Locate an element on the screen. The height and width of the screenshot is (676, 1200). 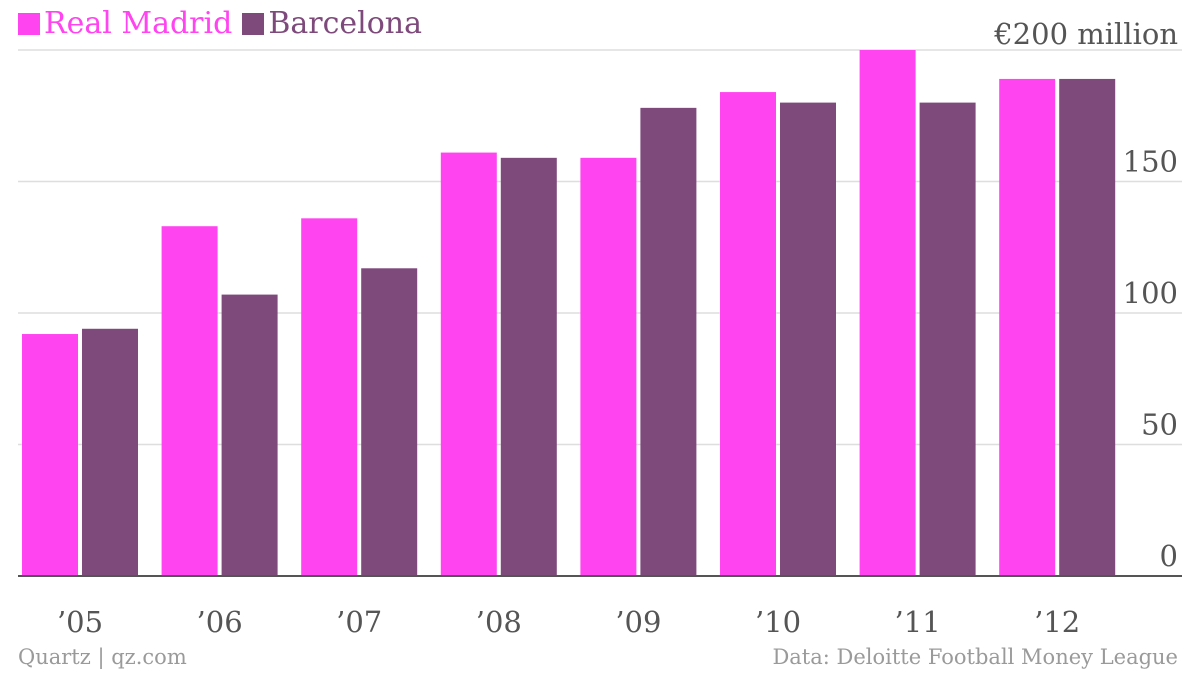
y-tick-label: 150 is located at coordinates (1150, 162).